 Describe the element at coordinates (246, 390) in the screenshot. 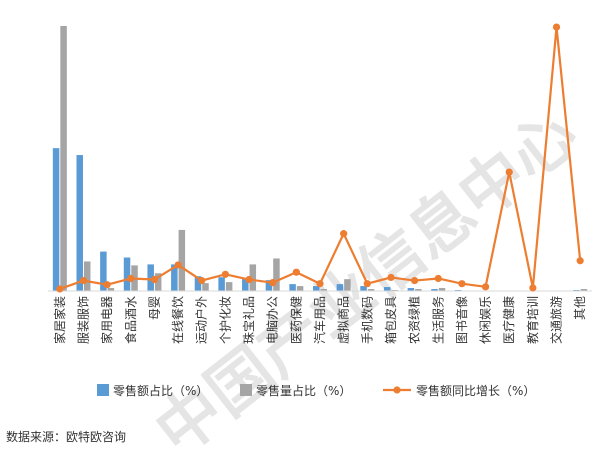

I see `legend-swatch-share-volume` at that location.